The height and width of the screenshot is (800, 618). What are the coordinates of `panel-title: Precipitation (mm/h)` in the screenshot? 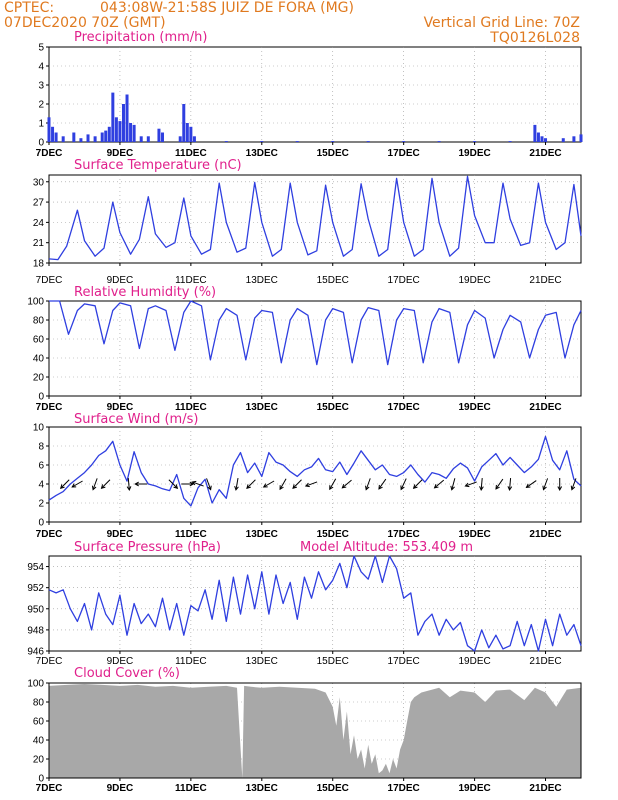 It's located at (140, 37).